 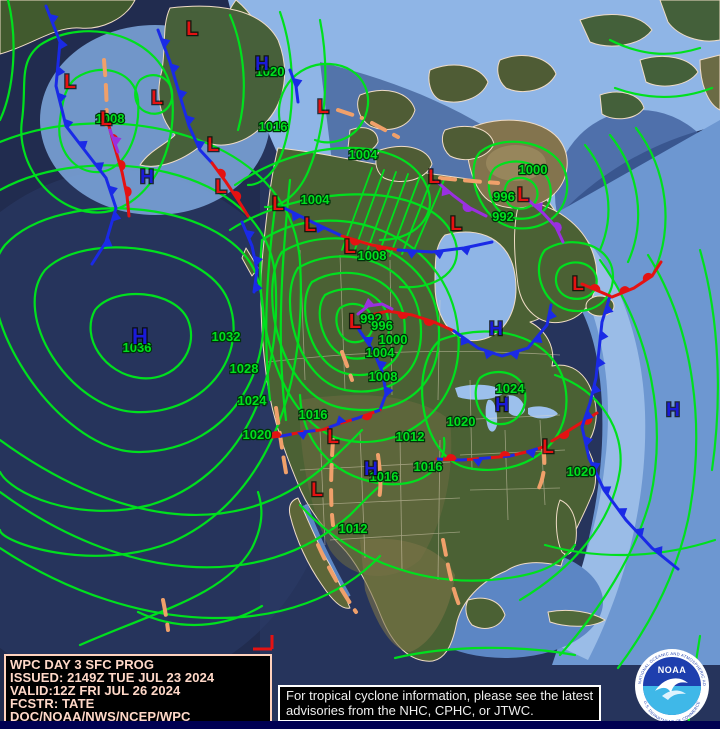 What do you see at coordinates (112, 677) in the screenshot?
I see `issued-line: ISSUED: 2149Z TUE JUL 23 2024` at bounding box center [112, 677].